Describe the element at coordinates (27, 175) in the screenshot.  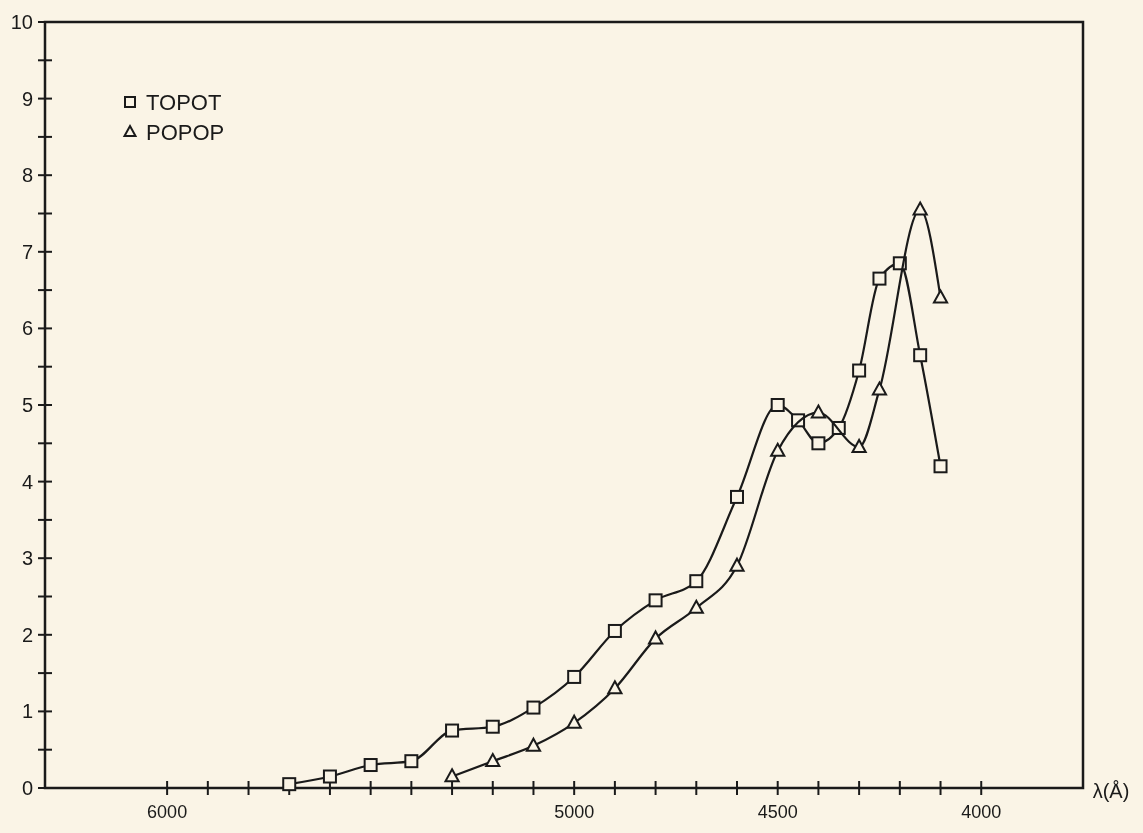
I see `y-tick-label: 8` at that location.